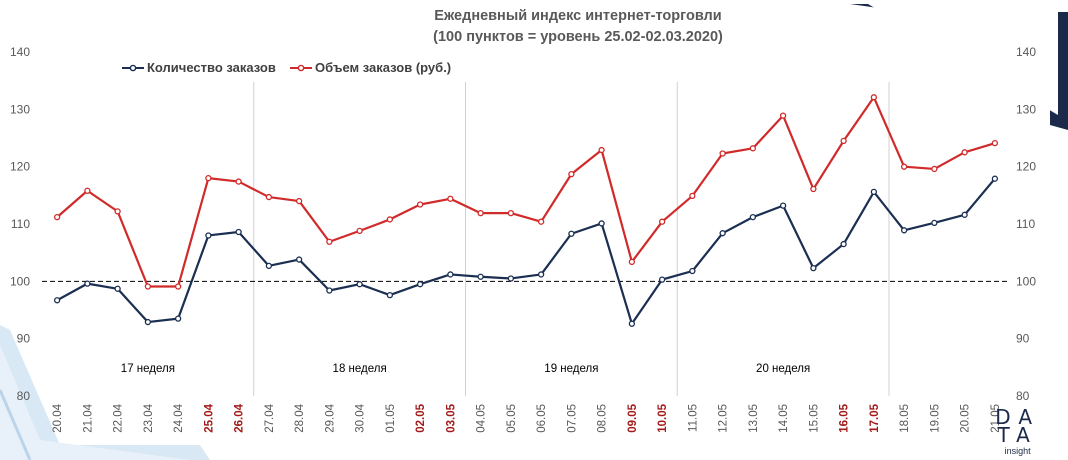  I want to click on y-tick-right: 110, so click(1025, 224).